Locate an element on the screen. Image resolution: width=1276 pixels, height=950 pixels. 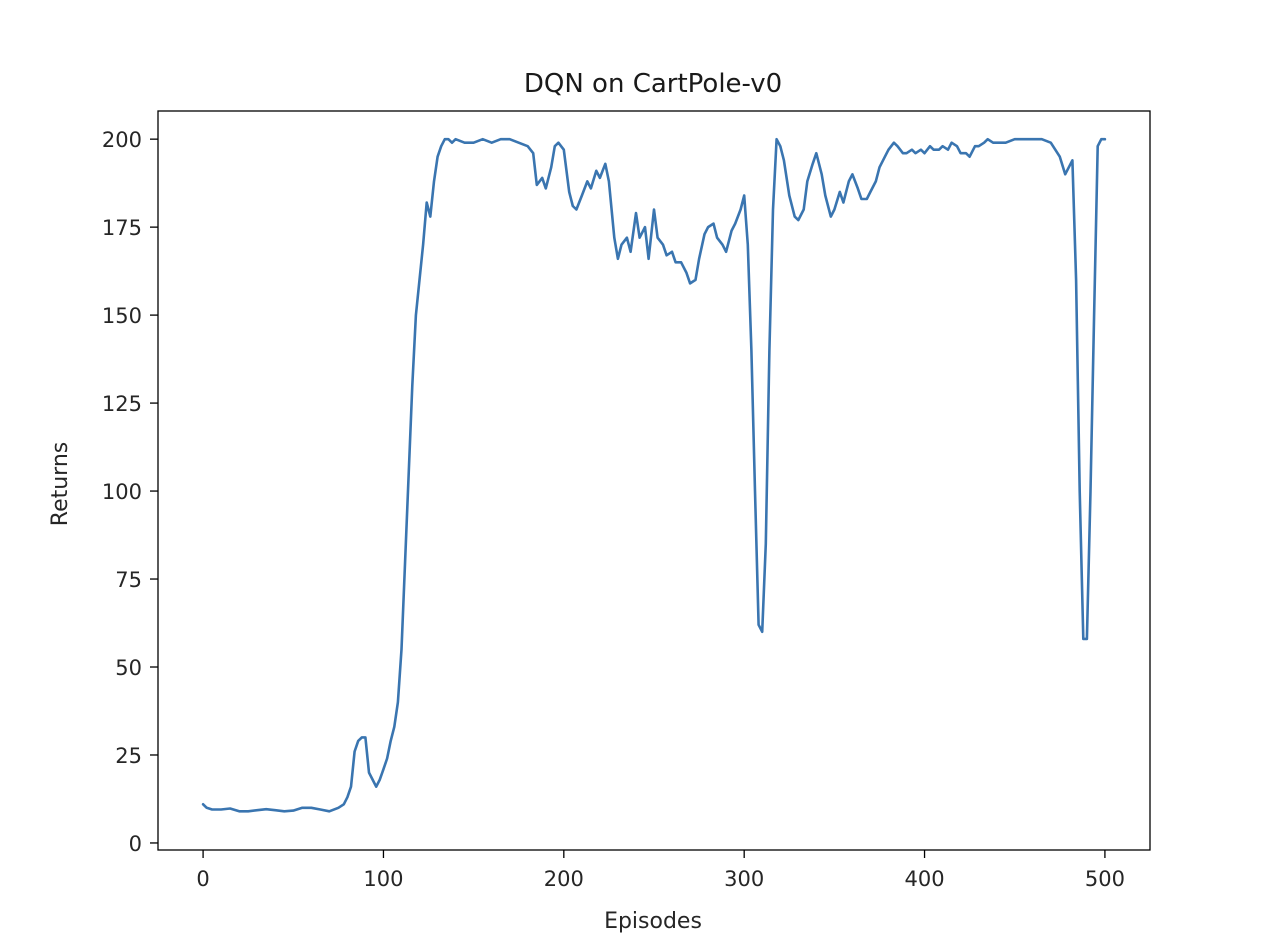
y-tick-label-25: 25 is located at coordinates (128, 756).